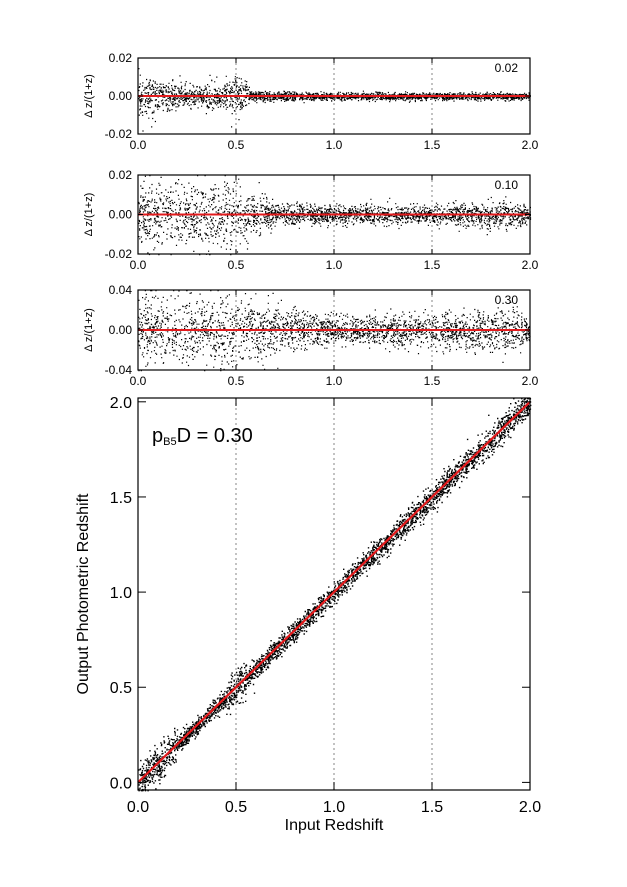  I want to click on annotation-suffix: D = 0.30, so click(215, 436).